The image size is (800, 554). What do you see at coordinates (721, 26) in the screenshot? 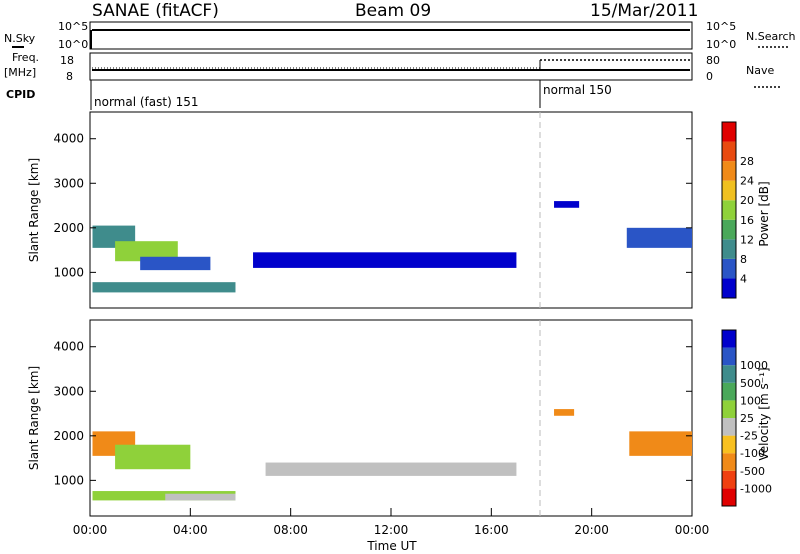
I see `nsearch-tick-top: 10^5` at bounding box center [721, 26].